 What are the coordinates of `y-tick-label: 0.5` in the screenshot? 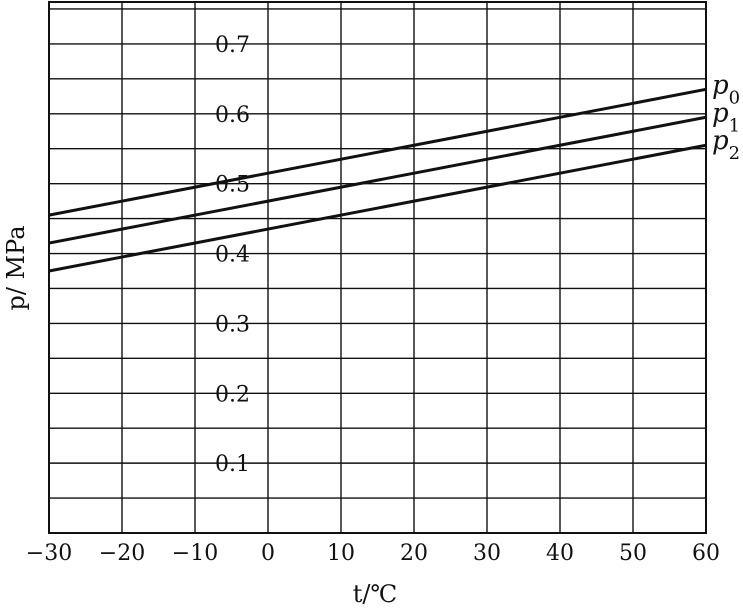 It's located at (232, 185).